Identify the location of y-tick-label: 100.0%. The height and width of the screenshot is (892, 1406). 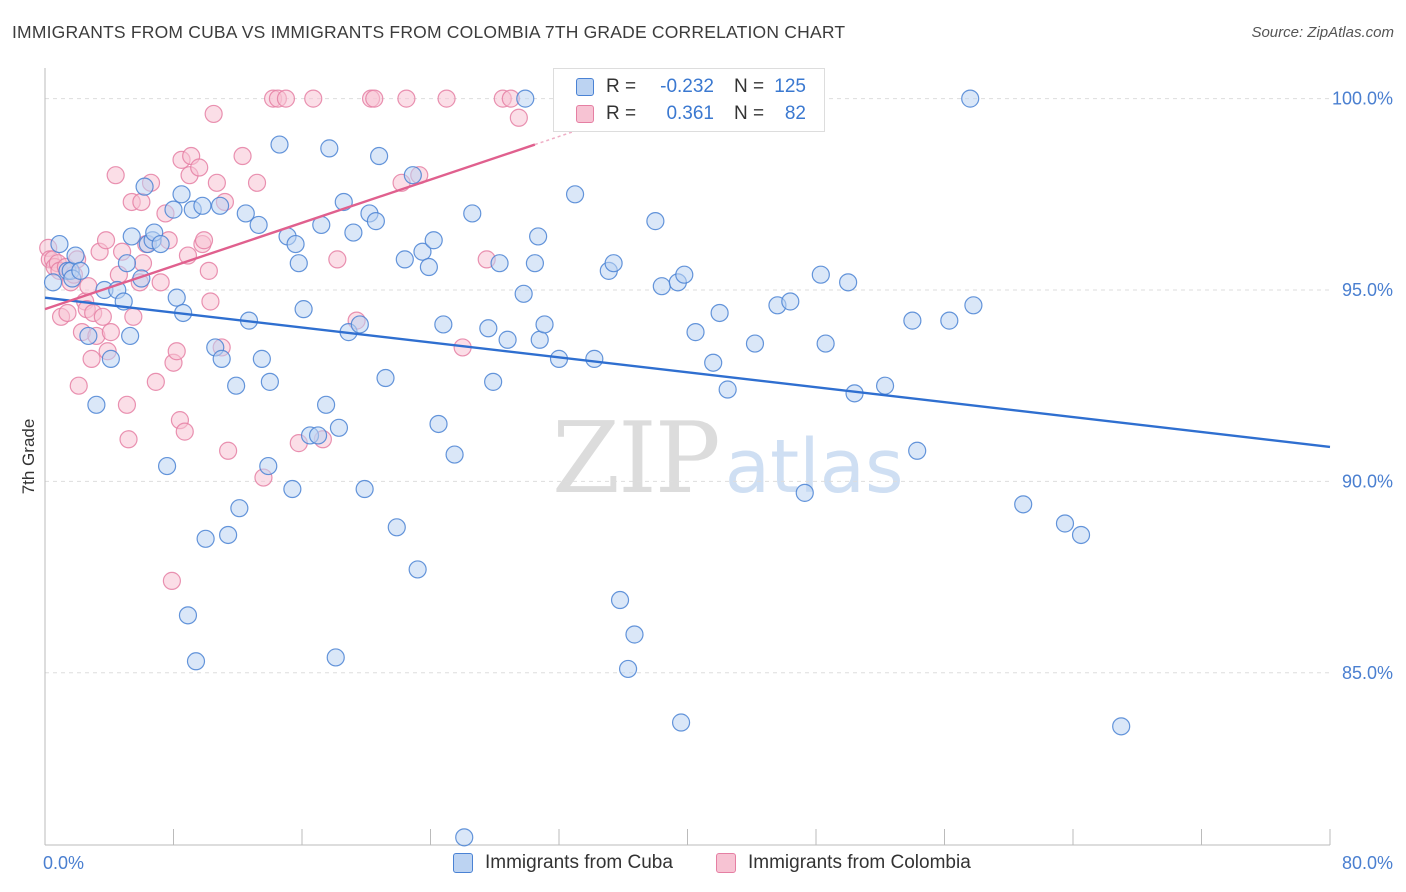
(1362, 99).